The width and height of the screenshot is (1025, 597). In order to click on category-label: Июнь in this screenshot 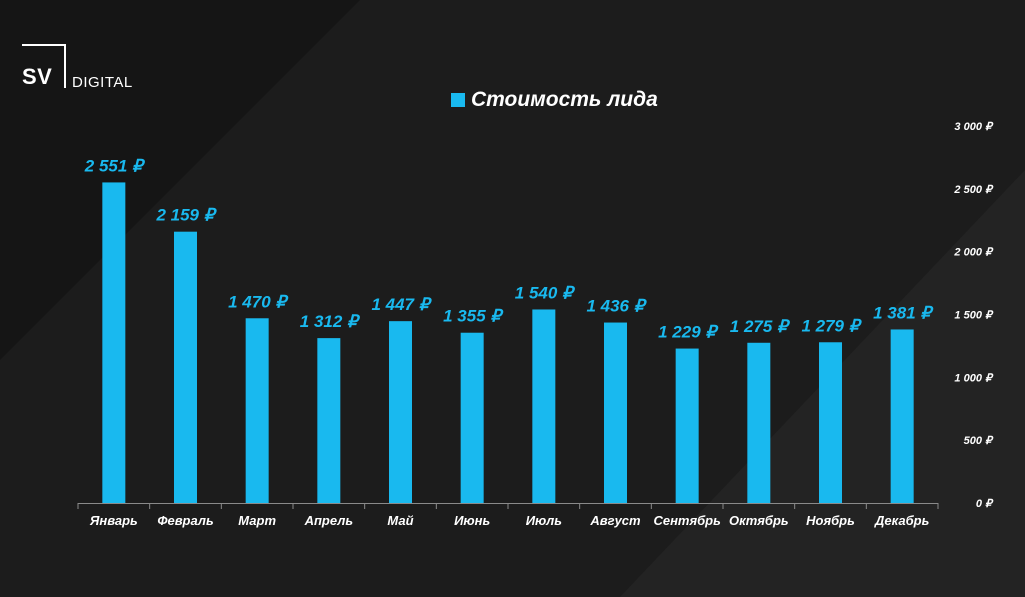, I will do `click(472, 520)`.